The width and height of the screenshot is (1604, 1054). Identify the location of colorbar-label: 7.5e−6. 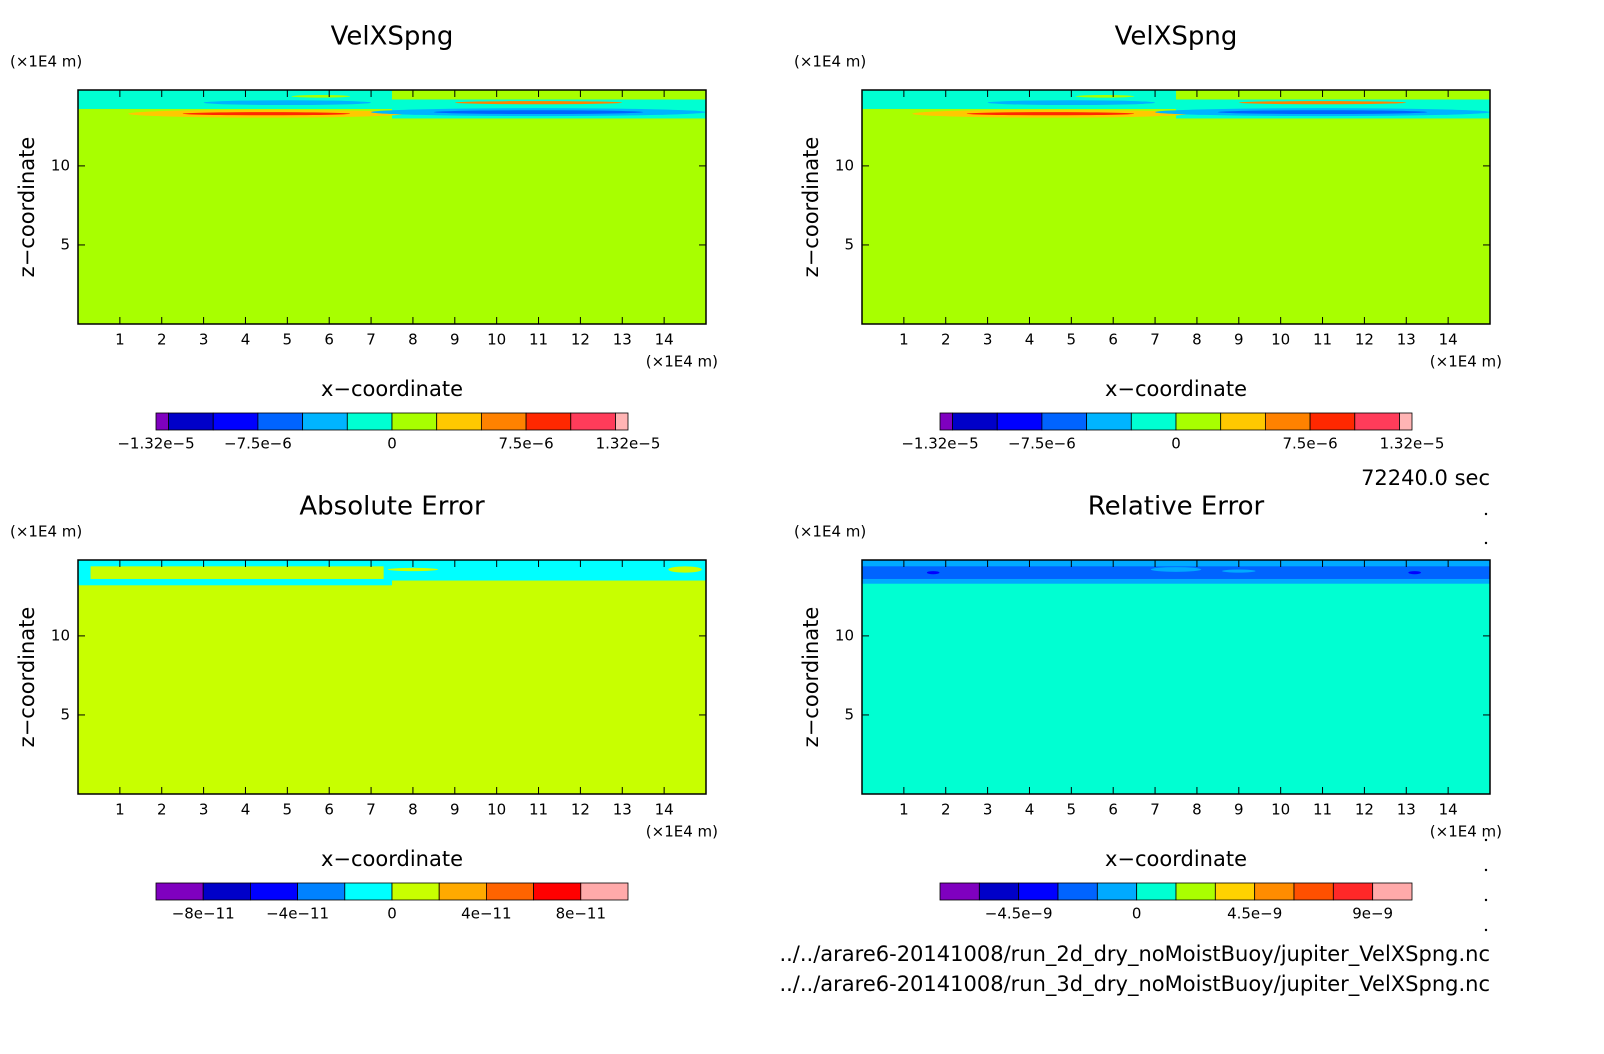
(1309, 444).